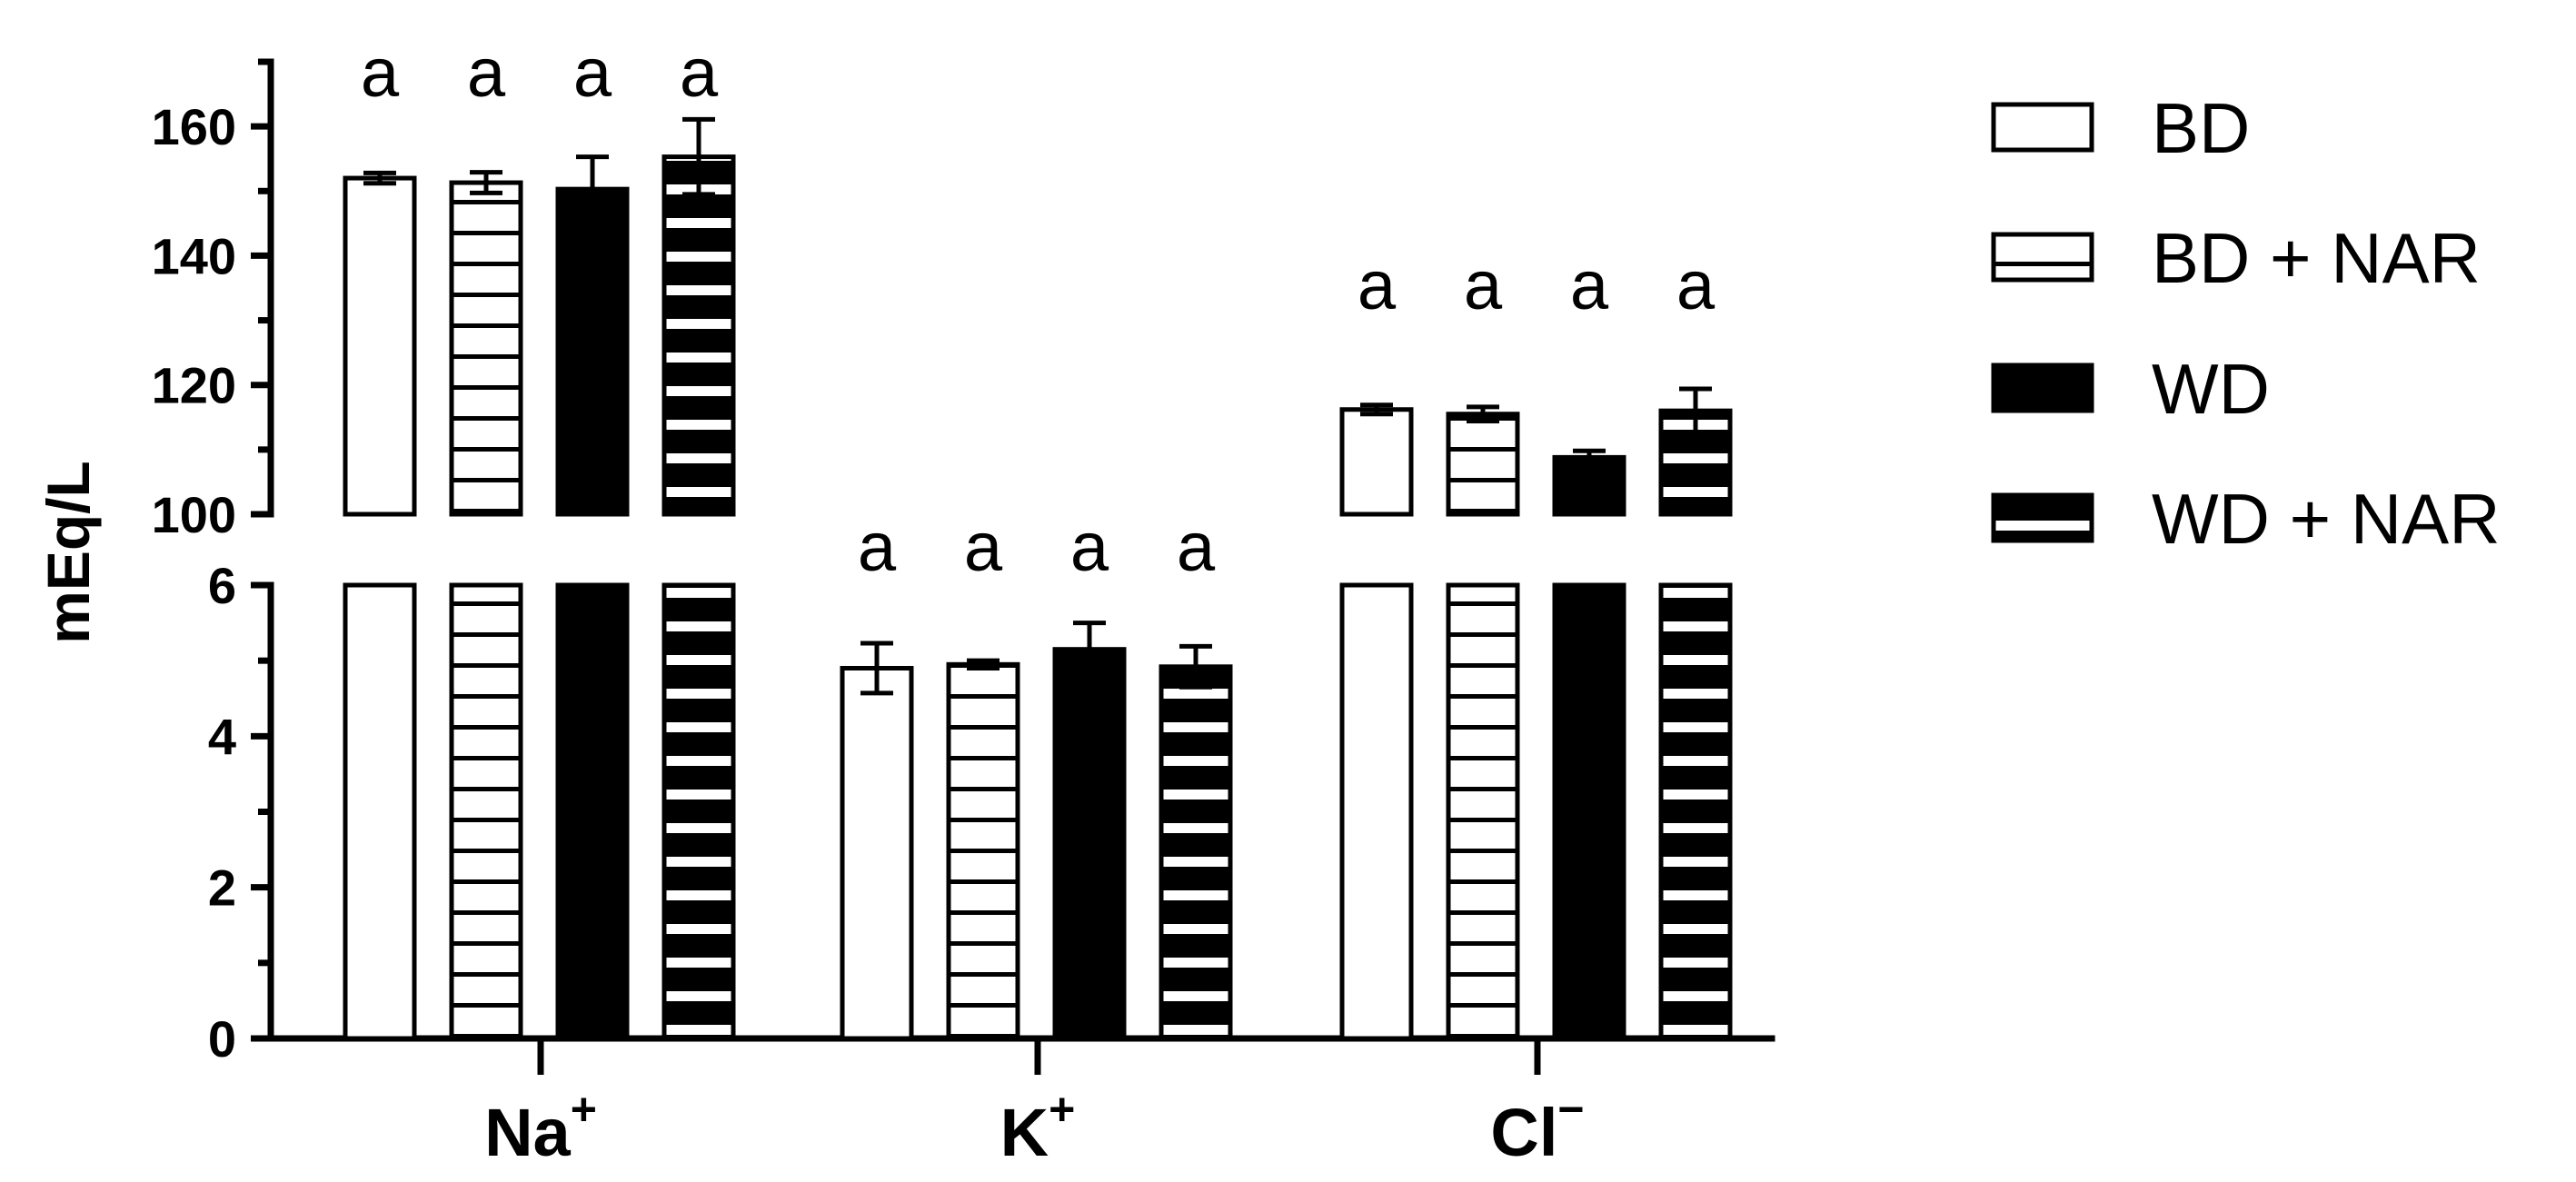 This screenshot has width=2576, height=1182. What do you see at coordinates (222, 1039) in the screenshot?
I see `y-tick-label: 0` at bounding box center [222, 1039].